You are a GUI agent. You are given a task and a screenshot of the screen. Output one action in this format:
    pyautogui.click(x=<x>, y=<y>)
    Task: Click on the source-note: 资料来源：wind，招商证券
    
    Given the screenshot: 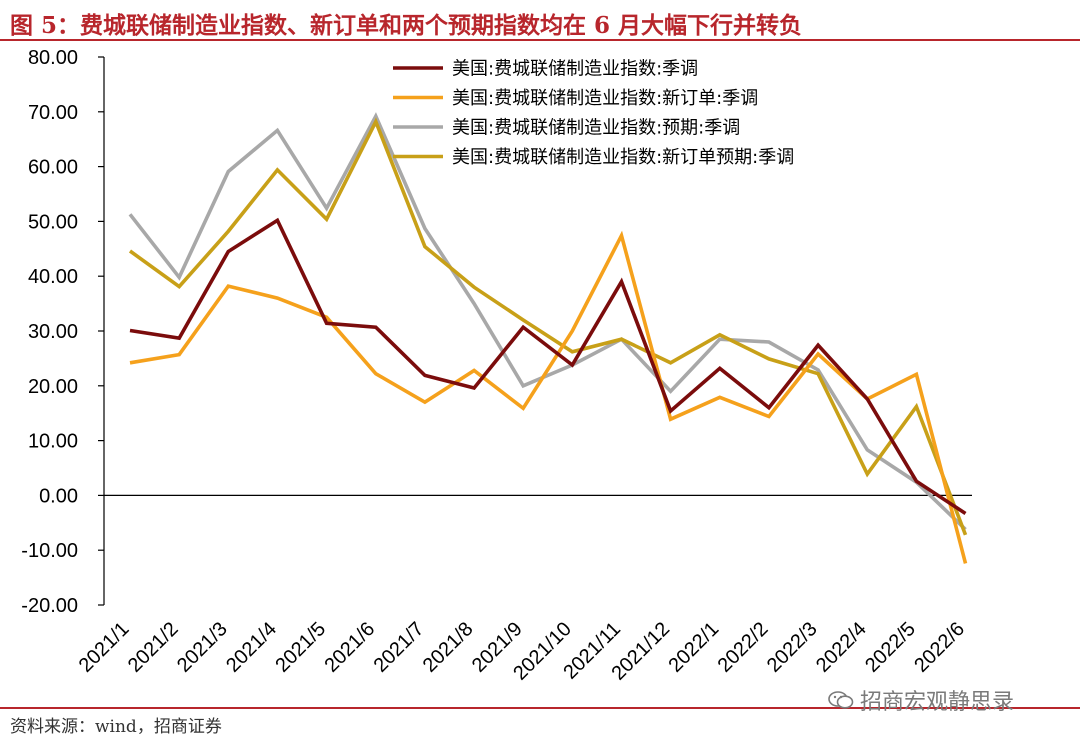 What is the action you would take?
    pyautogui.click(x=116, y=727)
    